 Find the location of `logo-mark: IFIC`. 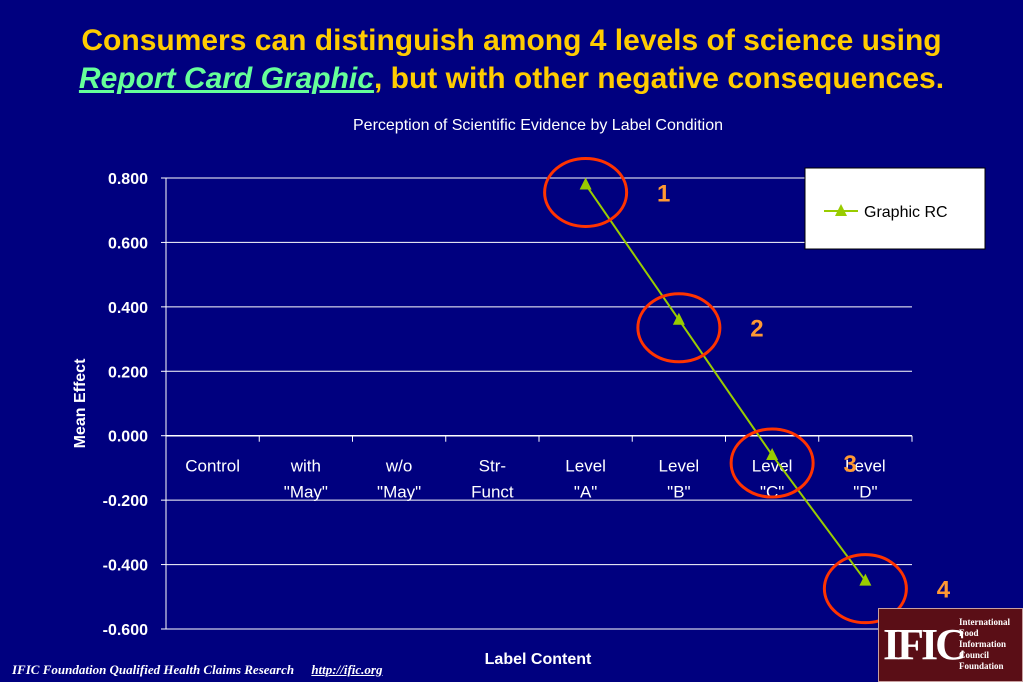

logo-mark: IFIC is located at coordinates (925, 644).